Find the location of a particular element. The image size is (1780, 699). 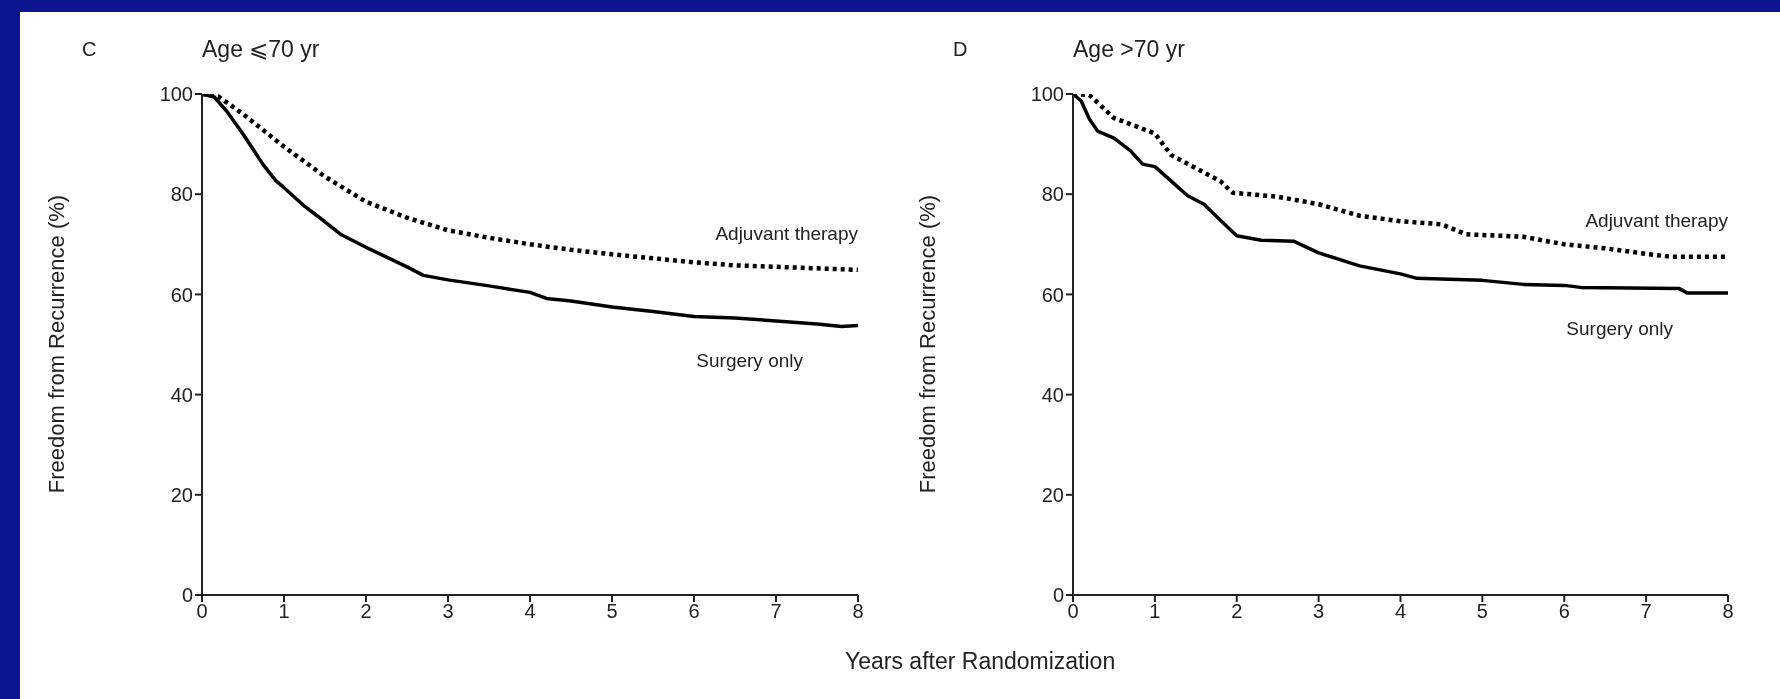

x-axis-title: Years after Randomization is located at coordinates (981, 661).